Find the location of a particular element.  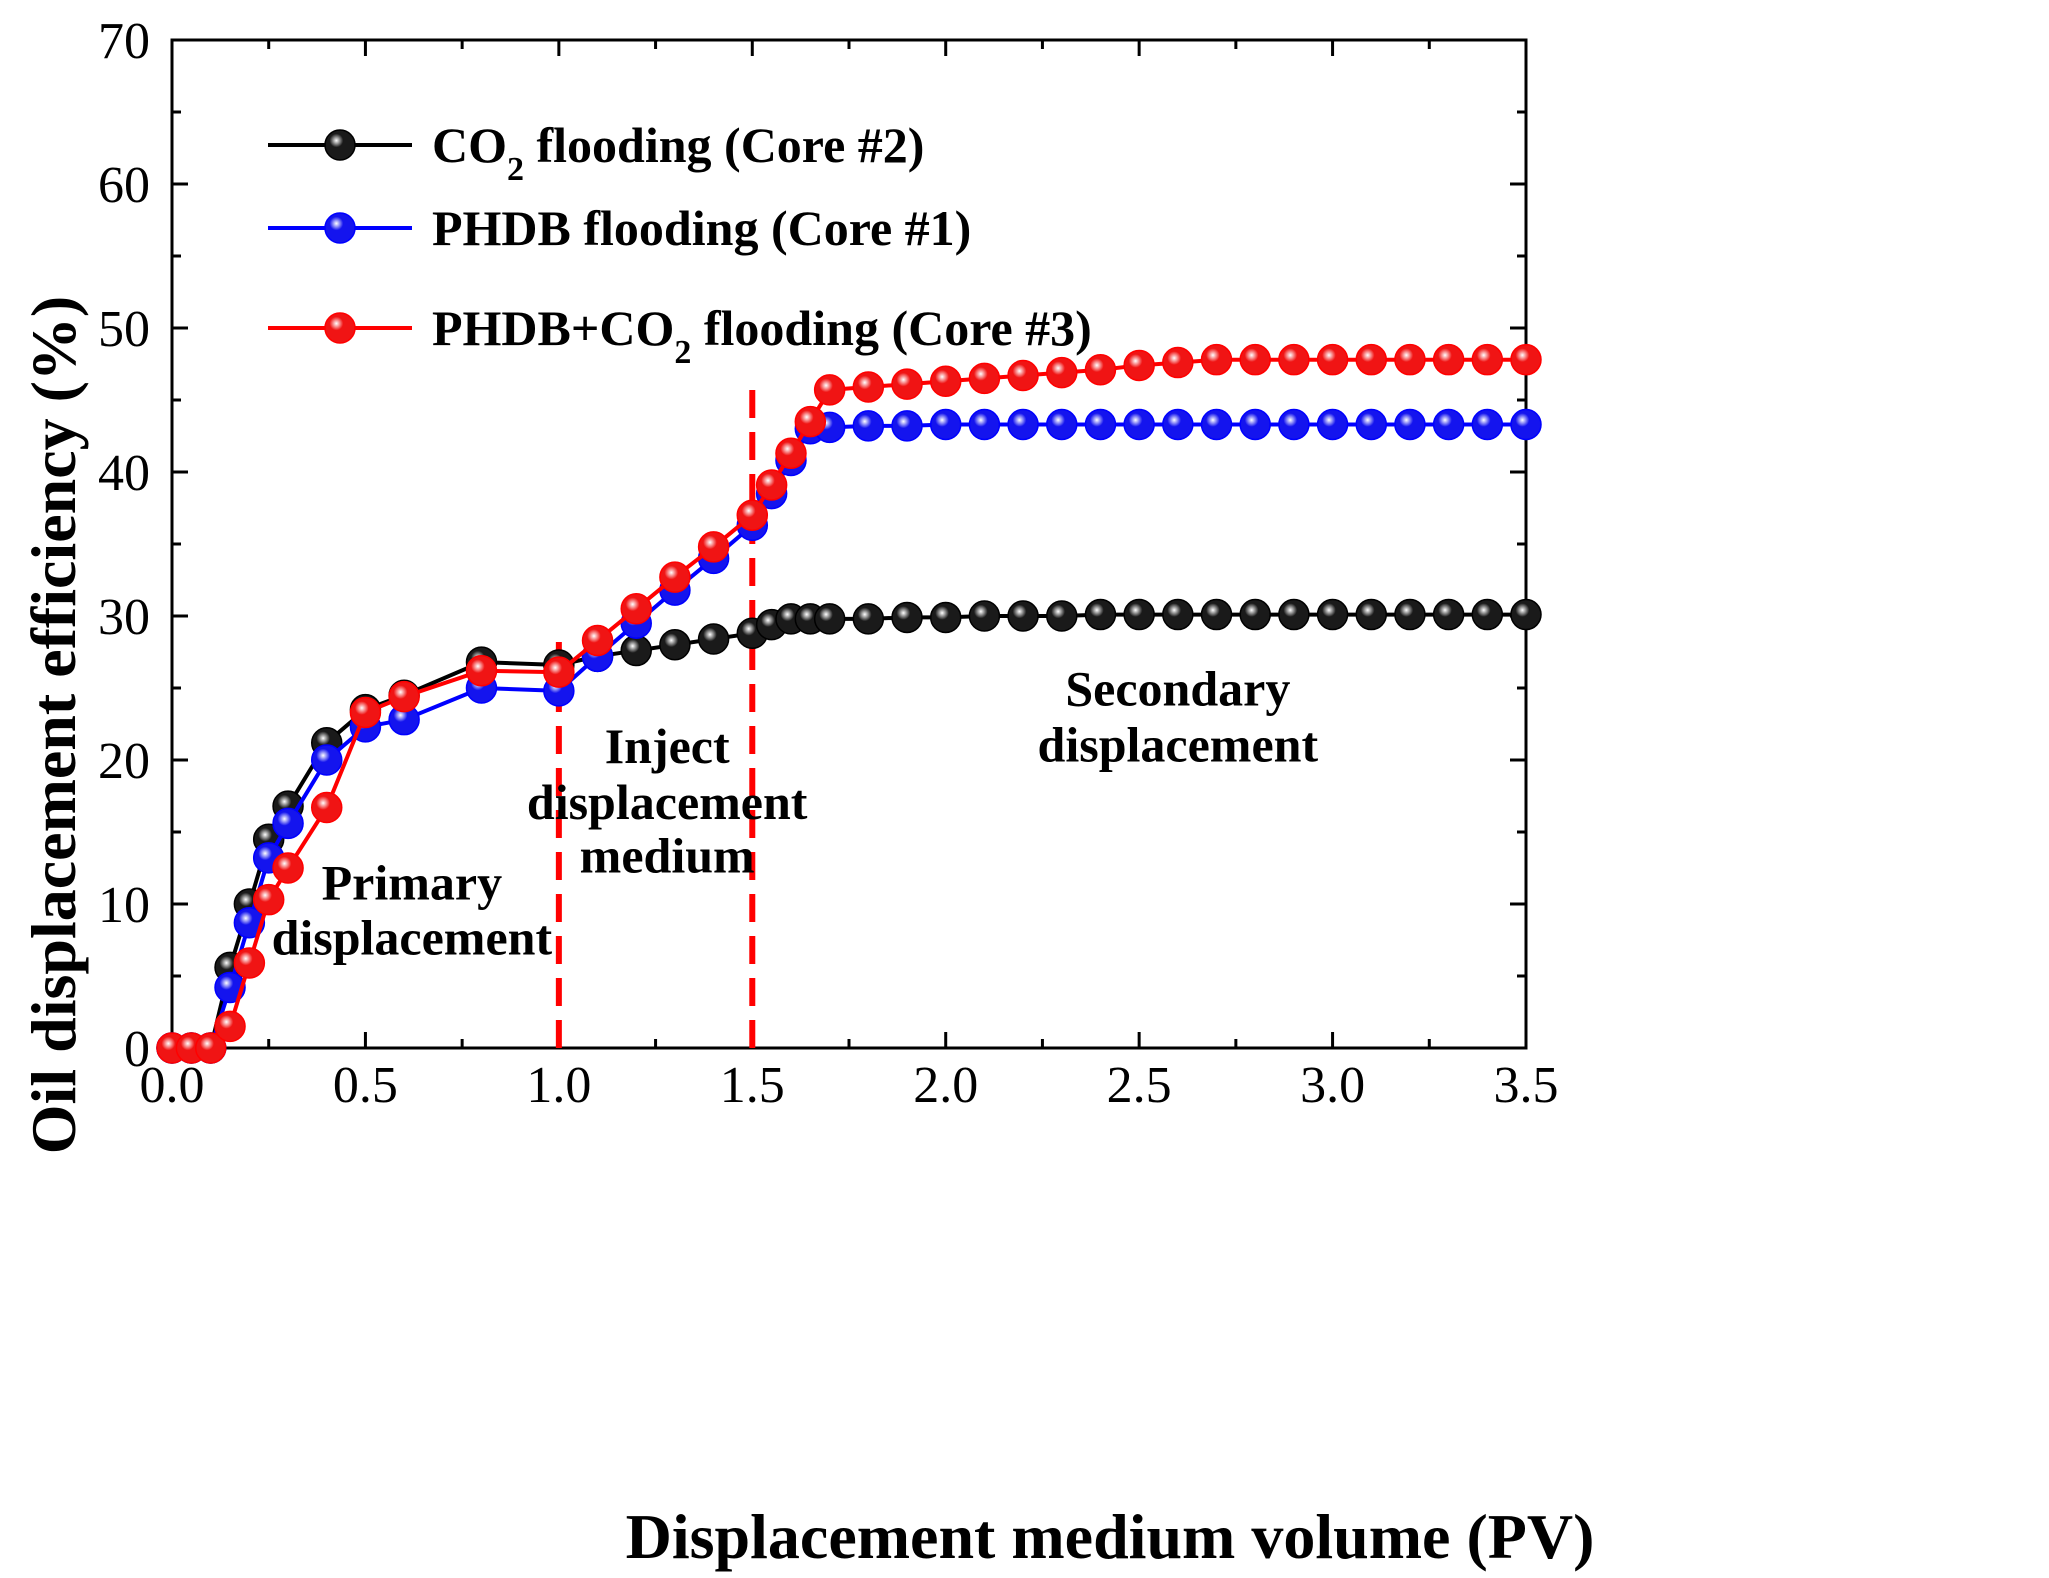

legend-entry: PHDB+CO2 flooding (Core #3) is located at coordinates (680, 335).